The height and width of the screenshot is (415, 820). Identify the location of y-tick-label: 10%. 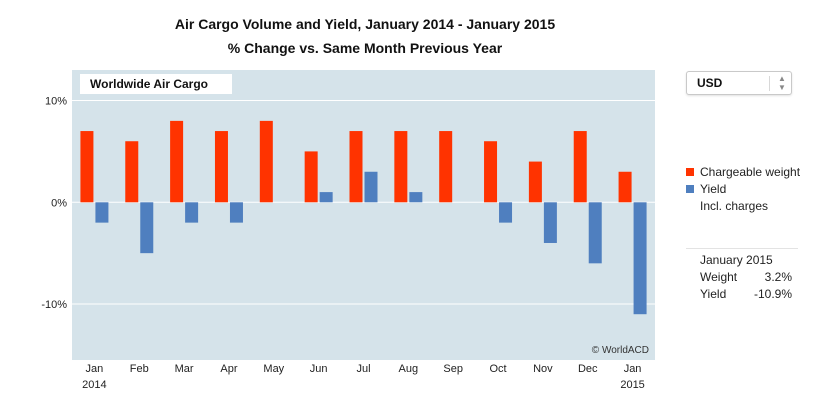
(56, 102).